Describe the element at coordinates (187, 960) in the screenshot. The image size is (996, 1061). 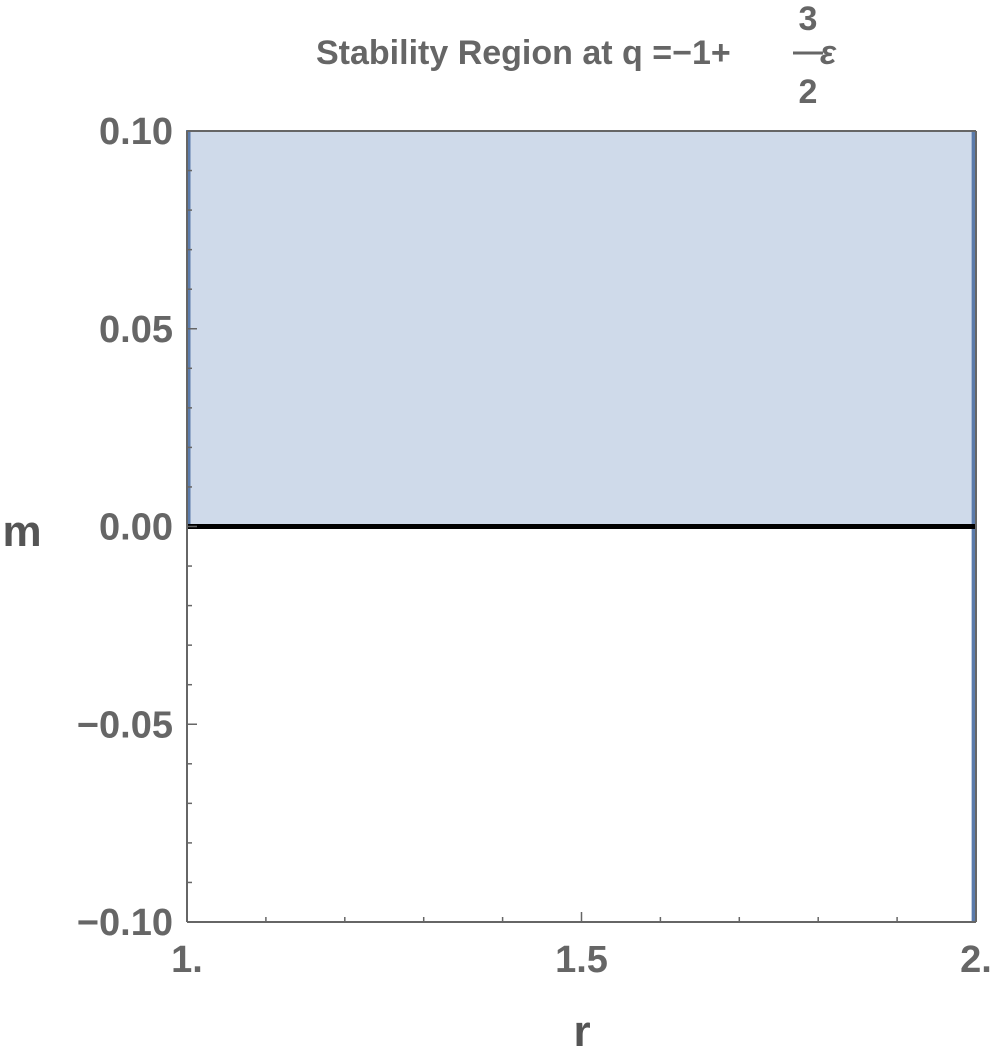
I see `x-tick-label: 1.` at that location.